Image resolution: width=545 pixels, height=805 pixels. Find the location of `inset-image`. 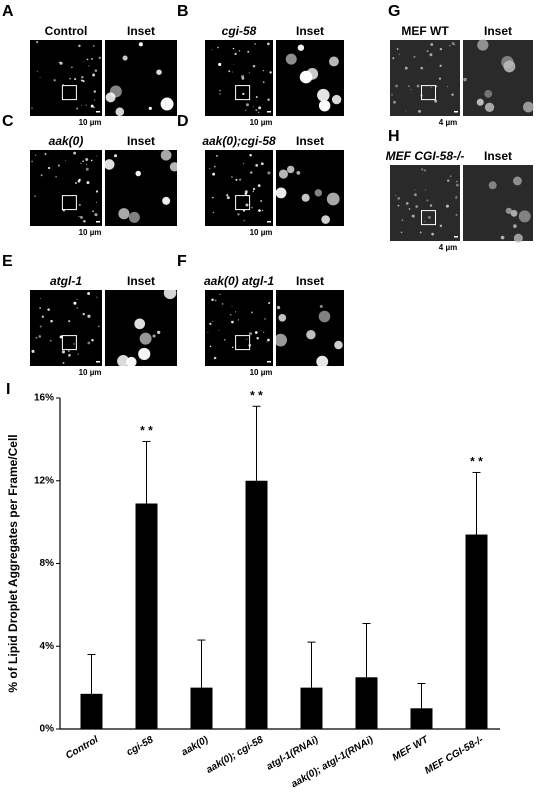

inset-image is located at coordinates (310, 188).